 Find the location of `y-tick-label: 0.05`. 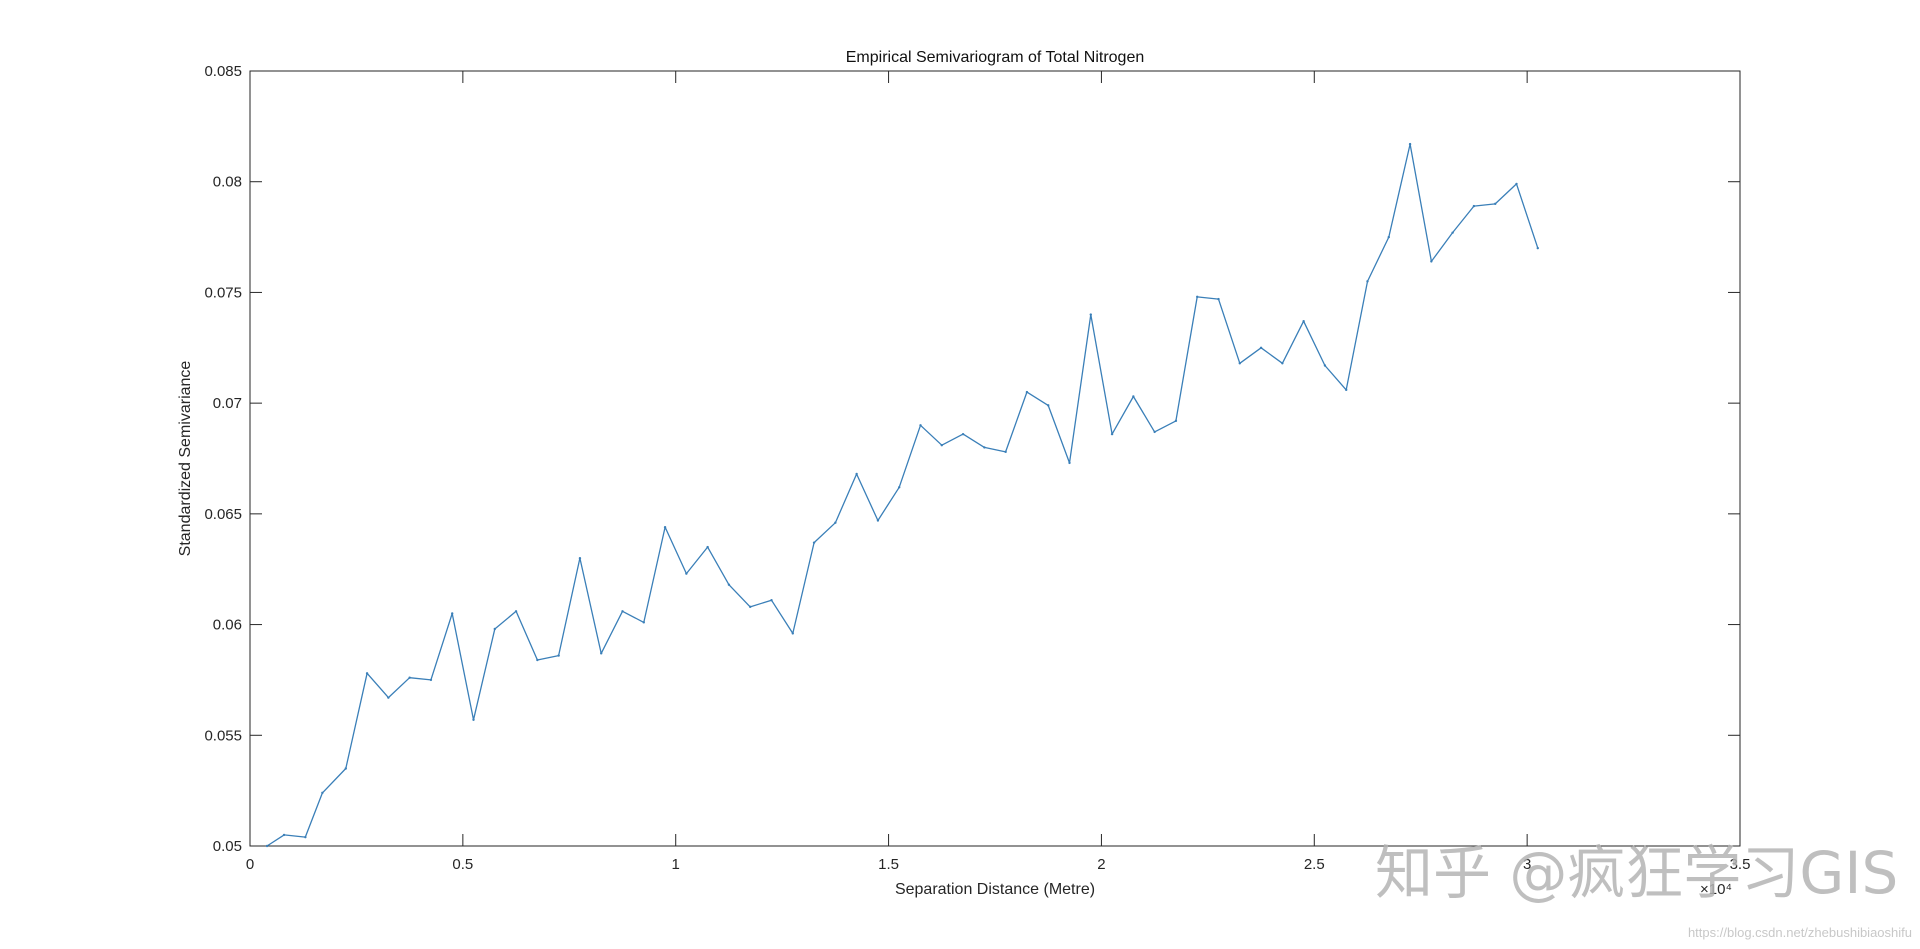

y-tick-label: 0.05 is located at coordinates (227, 846).